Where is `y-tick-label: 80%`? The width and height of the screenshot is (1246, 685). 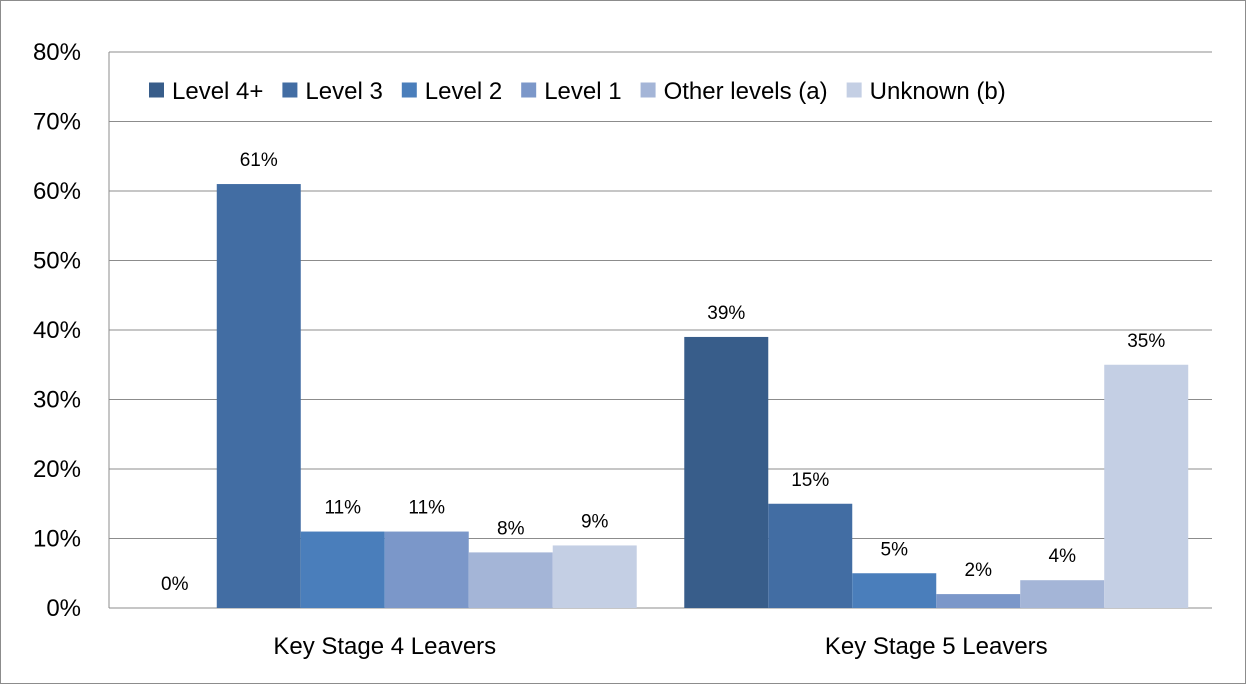
y-tick-label: 80% is located at coordinates (57, 52).